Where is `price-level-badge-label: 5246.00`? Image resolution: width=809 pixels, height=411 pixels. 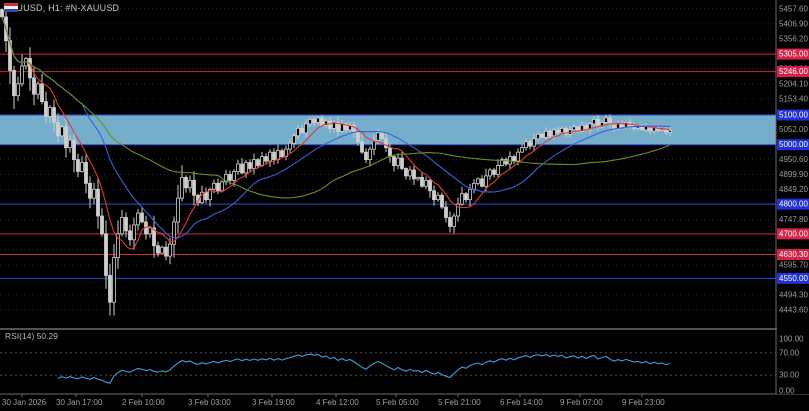
price-level-badge-label: 5246.00 is located at coordinates (793, 71).